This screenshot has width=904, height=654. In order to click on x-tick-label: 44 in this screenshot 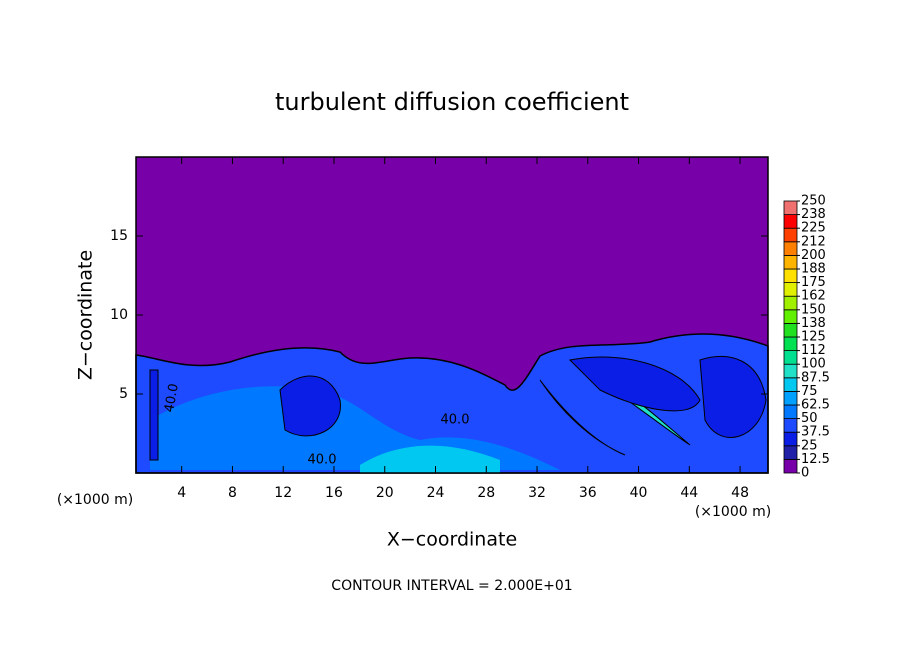, I will do `click(689, 493)`.